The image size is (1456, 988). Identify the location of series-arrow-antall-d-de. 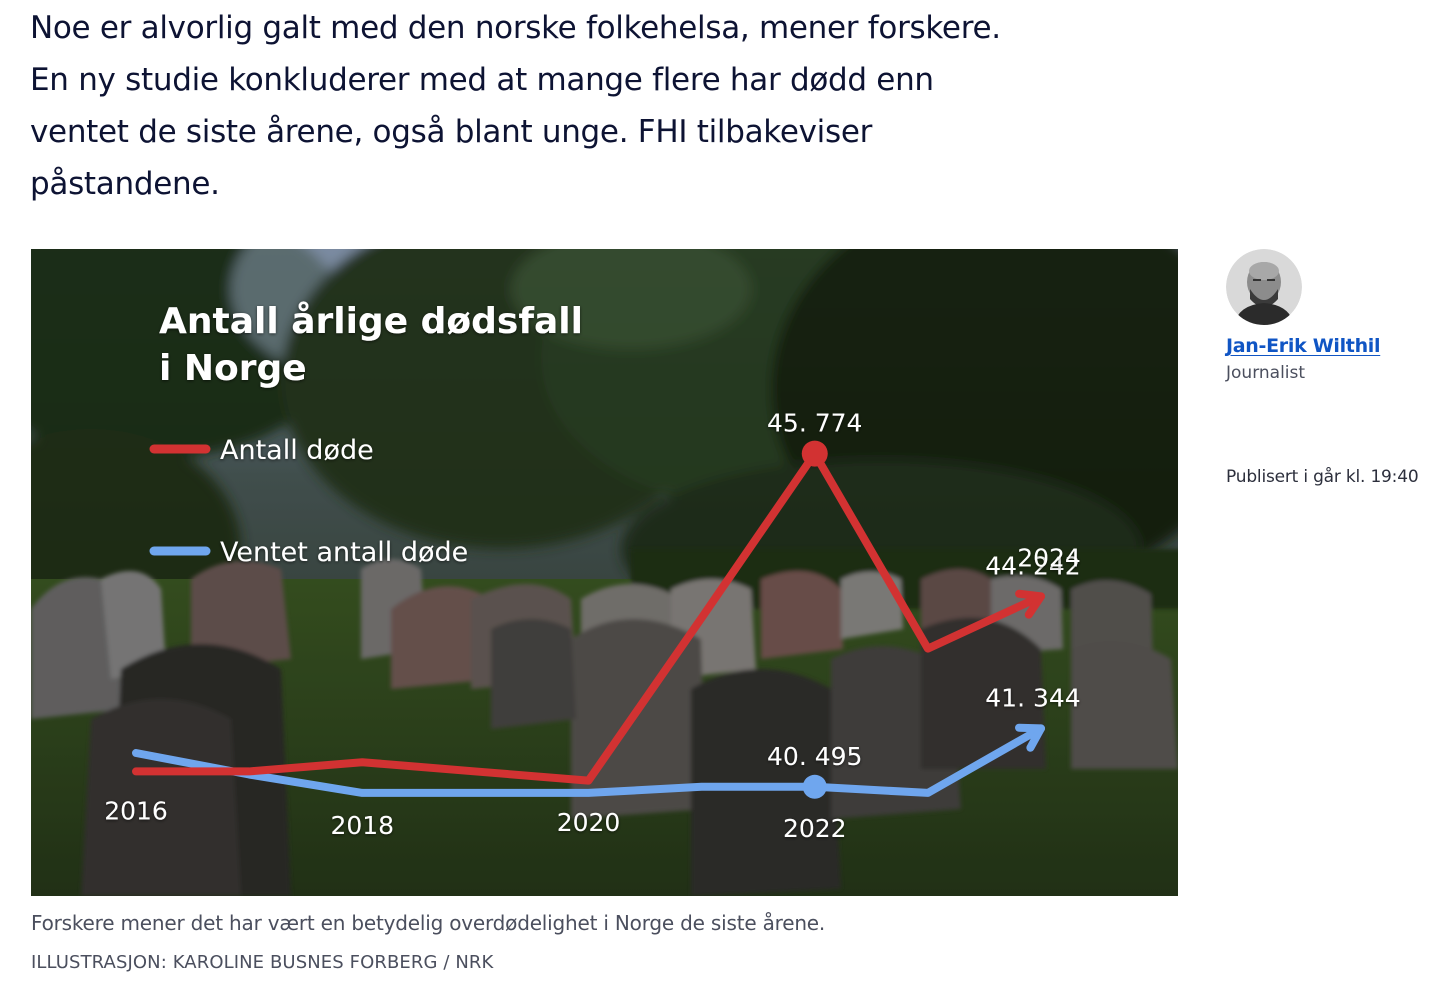
(1030, 604).